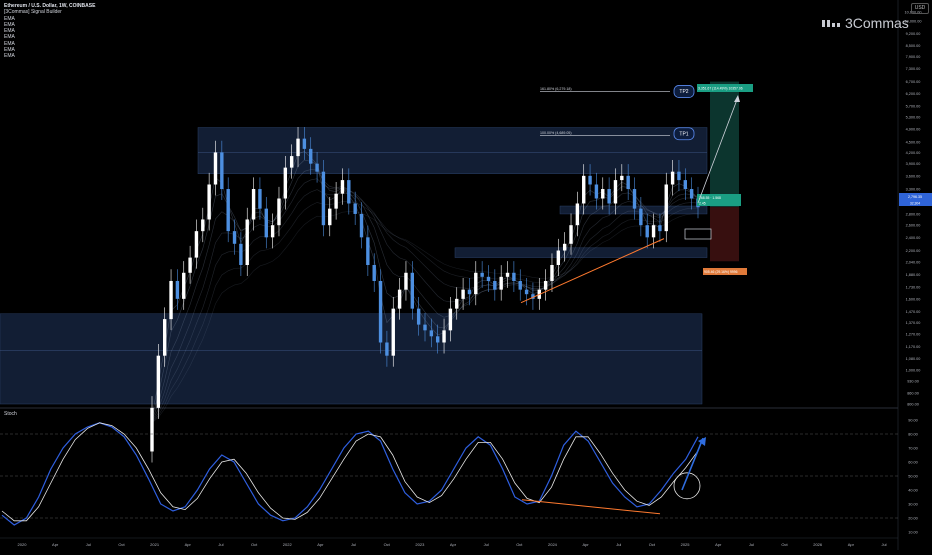 Image resolution: width=932 pixels, height=555 pixels. I want to click on price-tick-label: 1,880.00, so click(913, 275).